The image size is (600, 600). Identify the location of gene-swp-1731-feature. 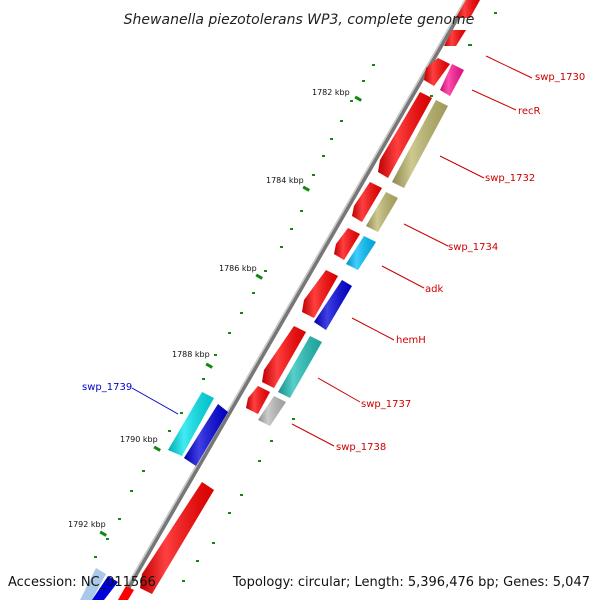
(405, 135).